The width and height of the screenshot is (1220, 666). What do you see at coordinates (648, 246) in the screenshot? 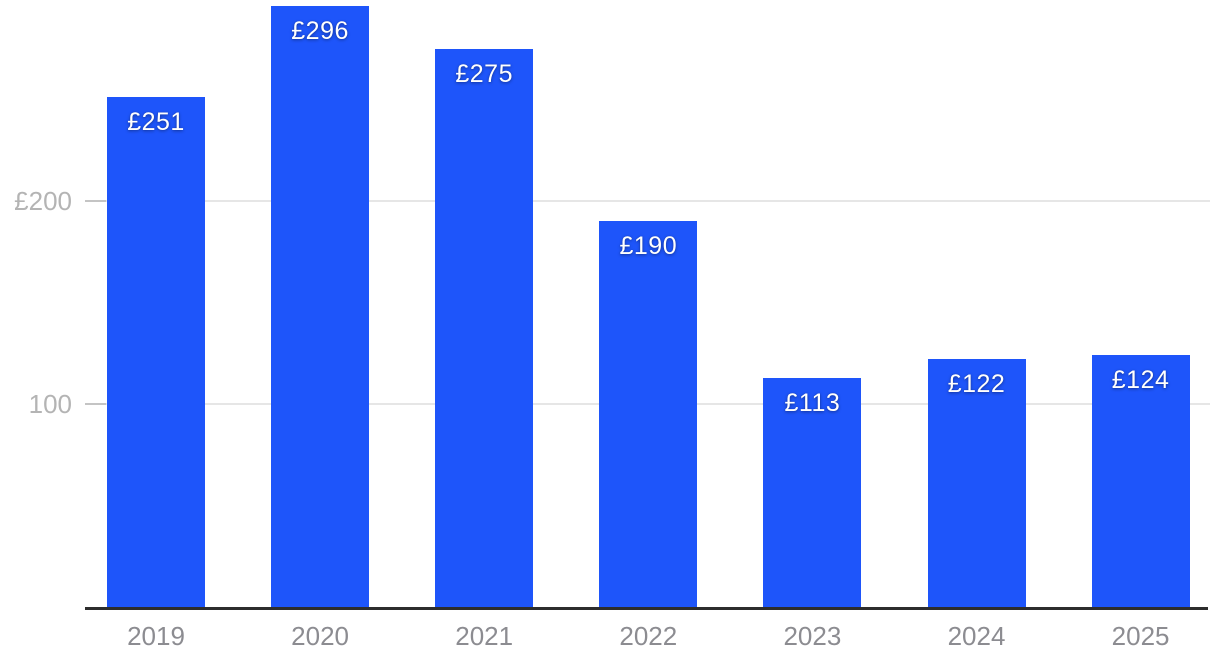
I see `bar-value-label: £190` at bounding box center [648, 246].